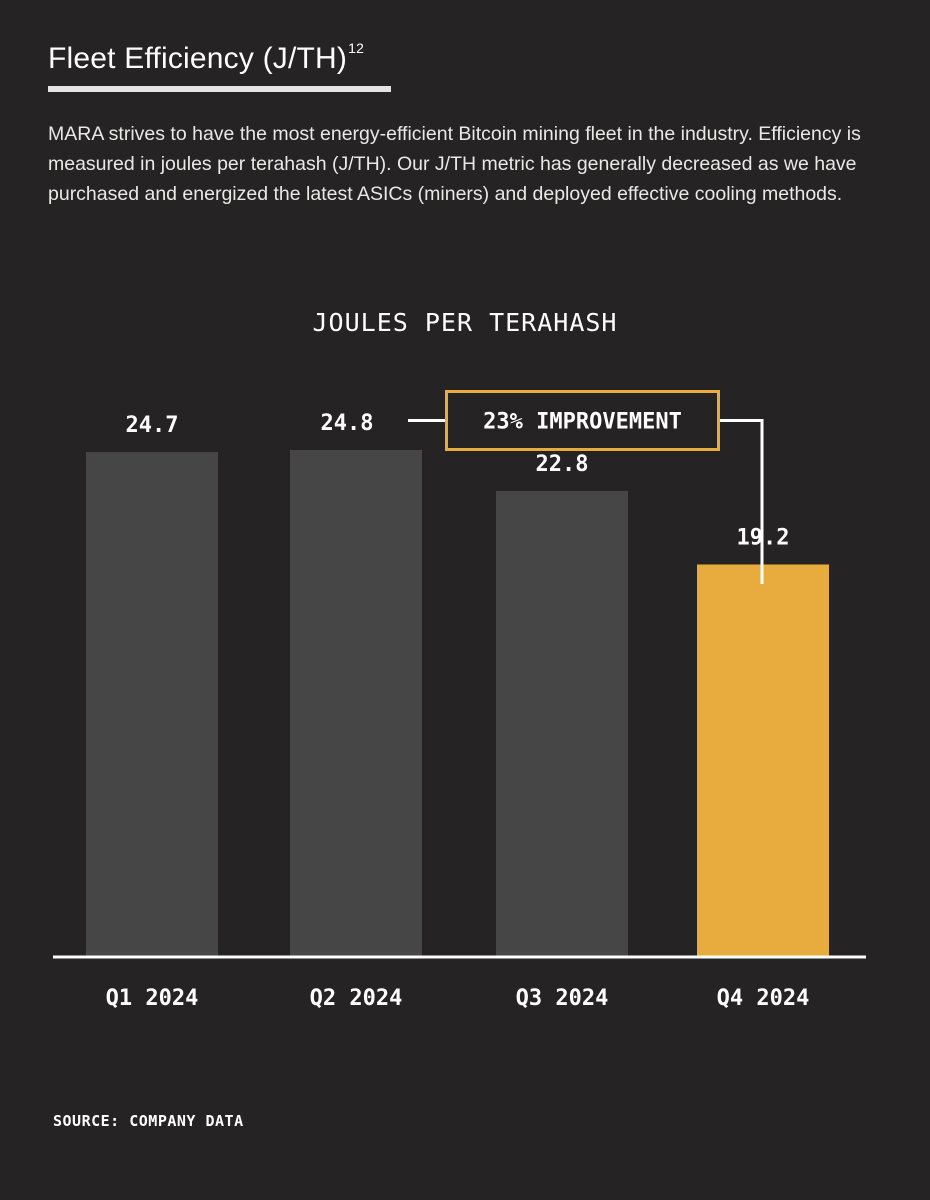 Image resolution: width=930 pixels, height=1200 pixels. What do you see at coordinates (562, 464) in the screenshot?
I see `bar-value-label: 22.8` at bounding box center [562, 464].